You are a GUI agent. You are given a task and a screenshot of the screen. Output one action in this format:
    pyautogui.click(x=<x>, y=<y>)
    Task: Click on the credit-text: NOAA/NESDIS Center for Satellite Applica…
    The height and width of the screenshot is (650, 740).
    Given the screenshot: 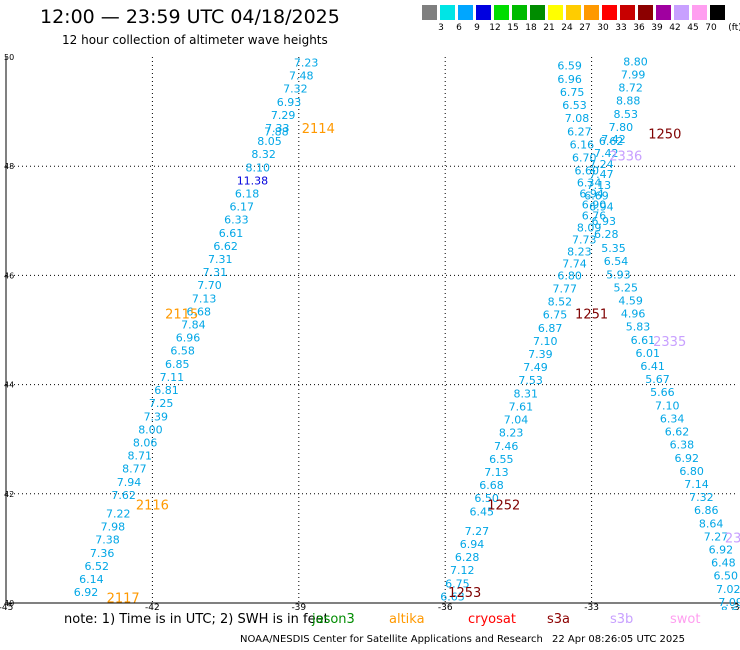 What is the action you would take?
    pyautogui.click(x=391, y=639)
    